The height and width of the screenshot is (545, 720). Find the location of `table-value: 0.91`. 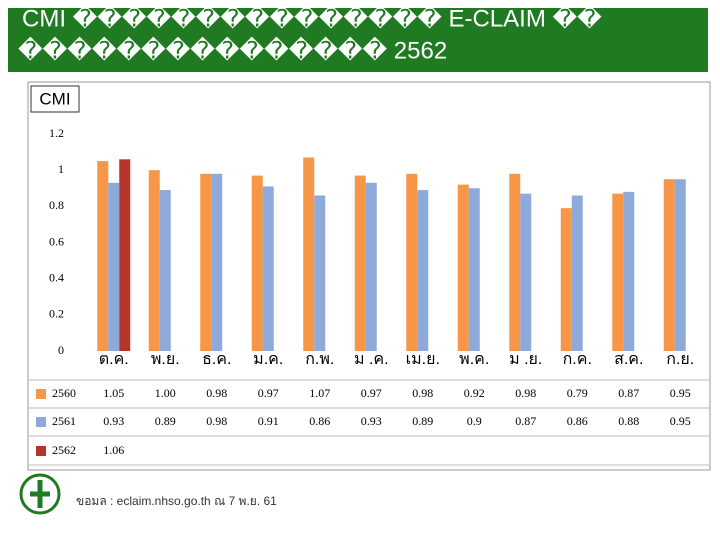

table-value: 0.91 is located at coordinates (268, 421).